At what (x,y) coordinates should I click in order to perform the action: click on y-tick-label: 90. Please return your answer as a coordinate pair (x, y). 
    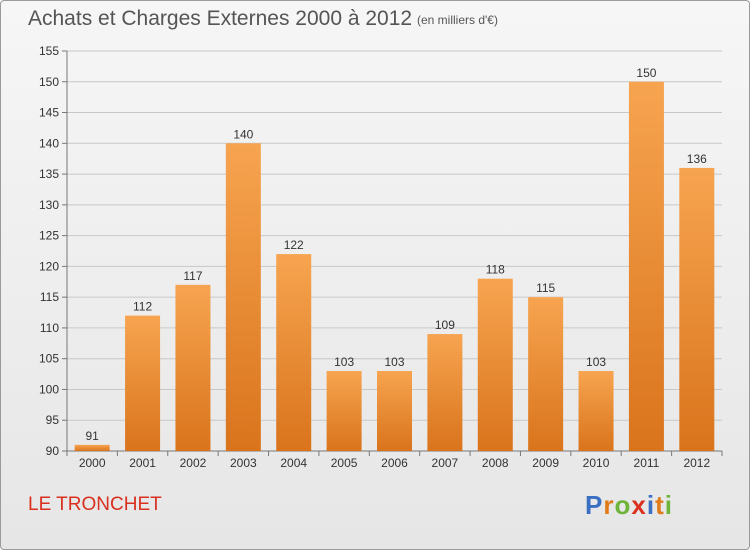
    Looking at the image, I should click on (53, 451).